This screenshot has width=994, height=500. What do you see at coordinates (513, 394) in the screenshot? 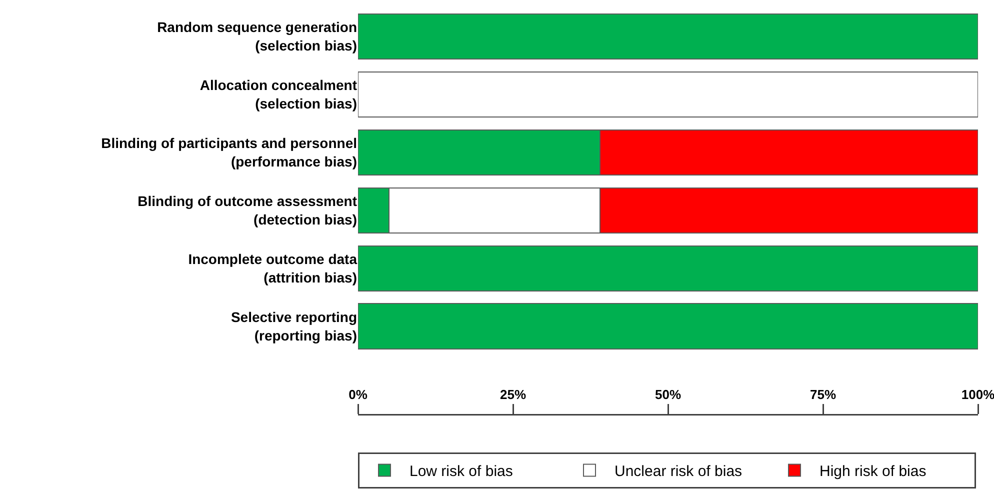
I see `x-tick-label: 25%` at bounding box center [513, 394].